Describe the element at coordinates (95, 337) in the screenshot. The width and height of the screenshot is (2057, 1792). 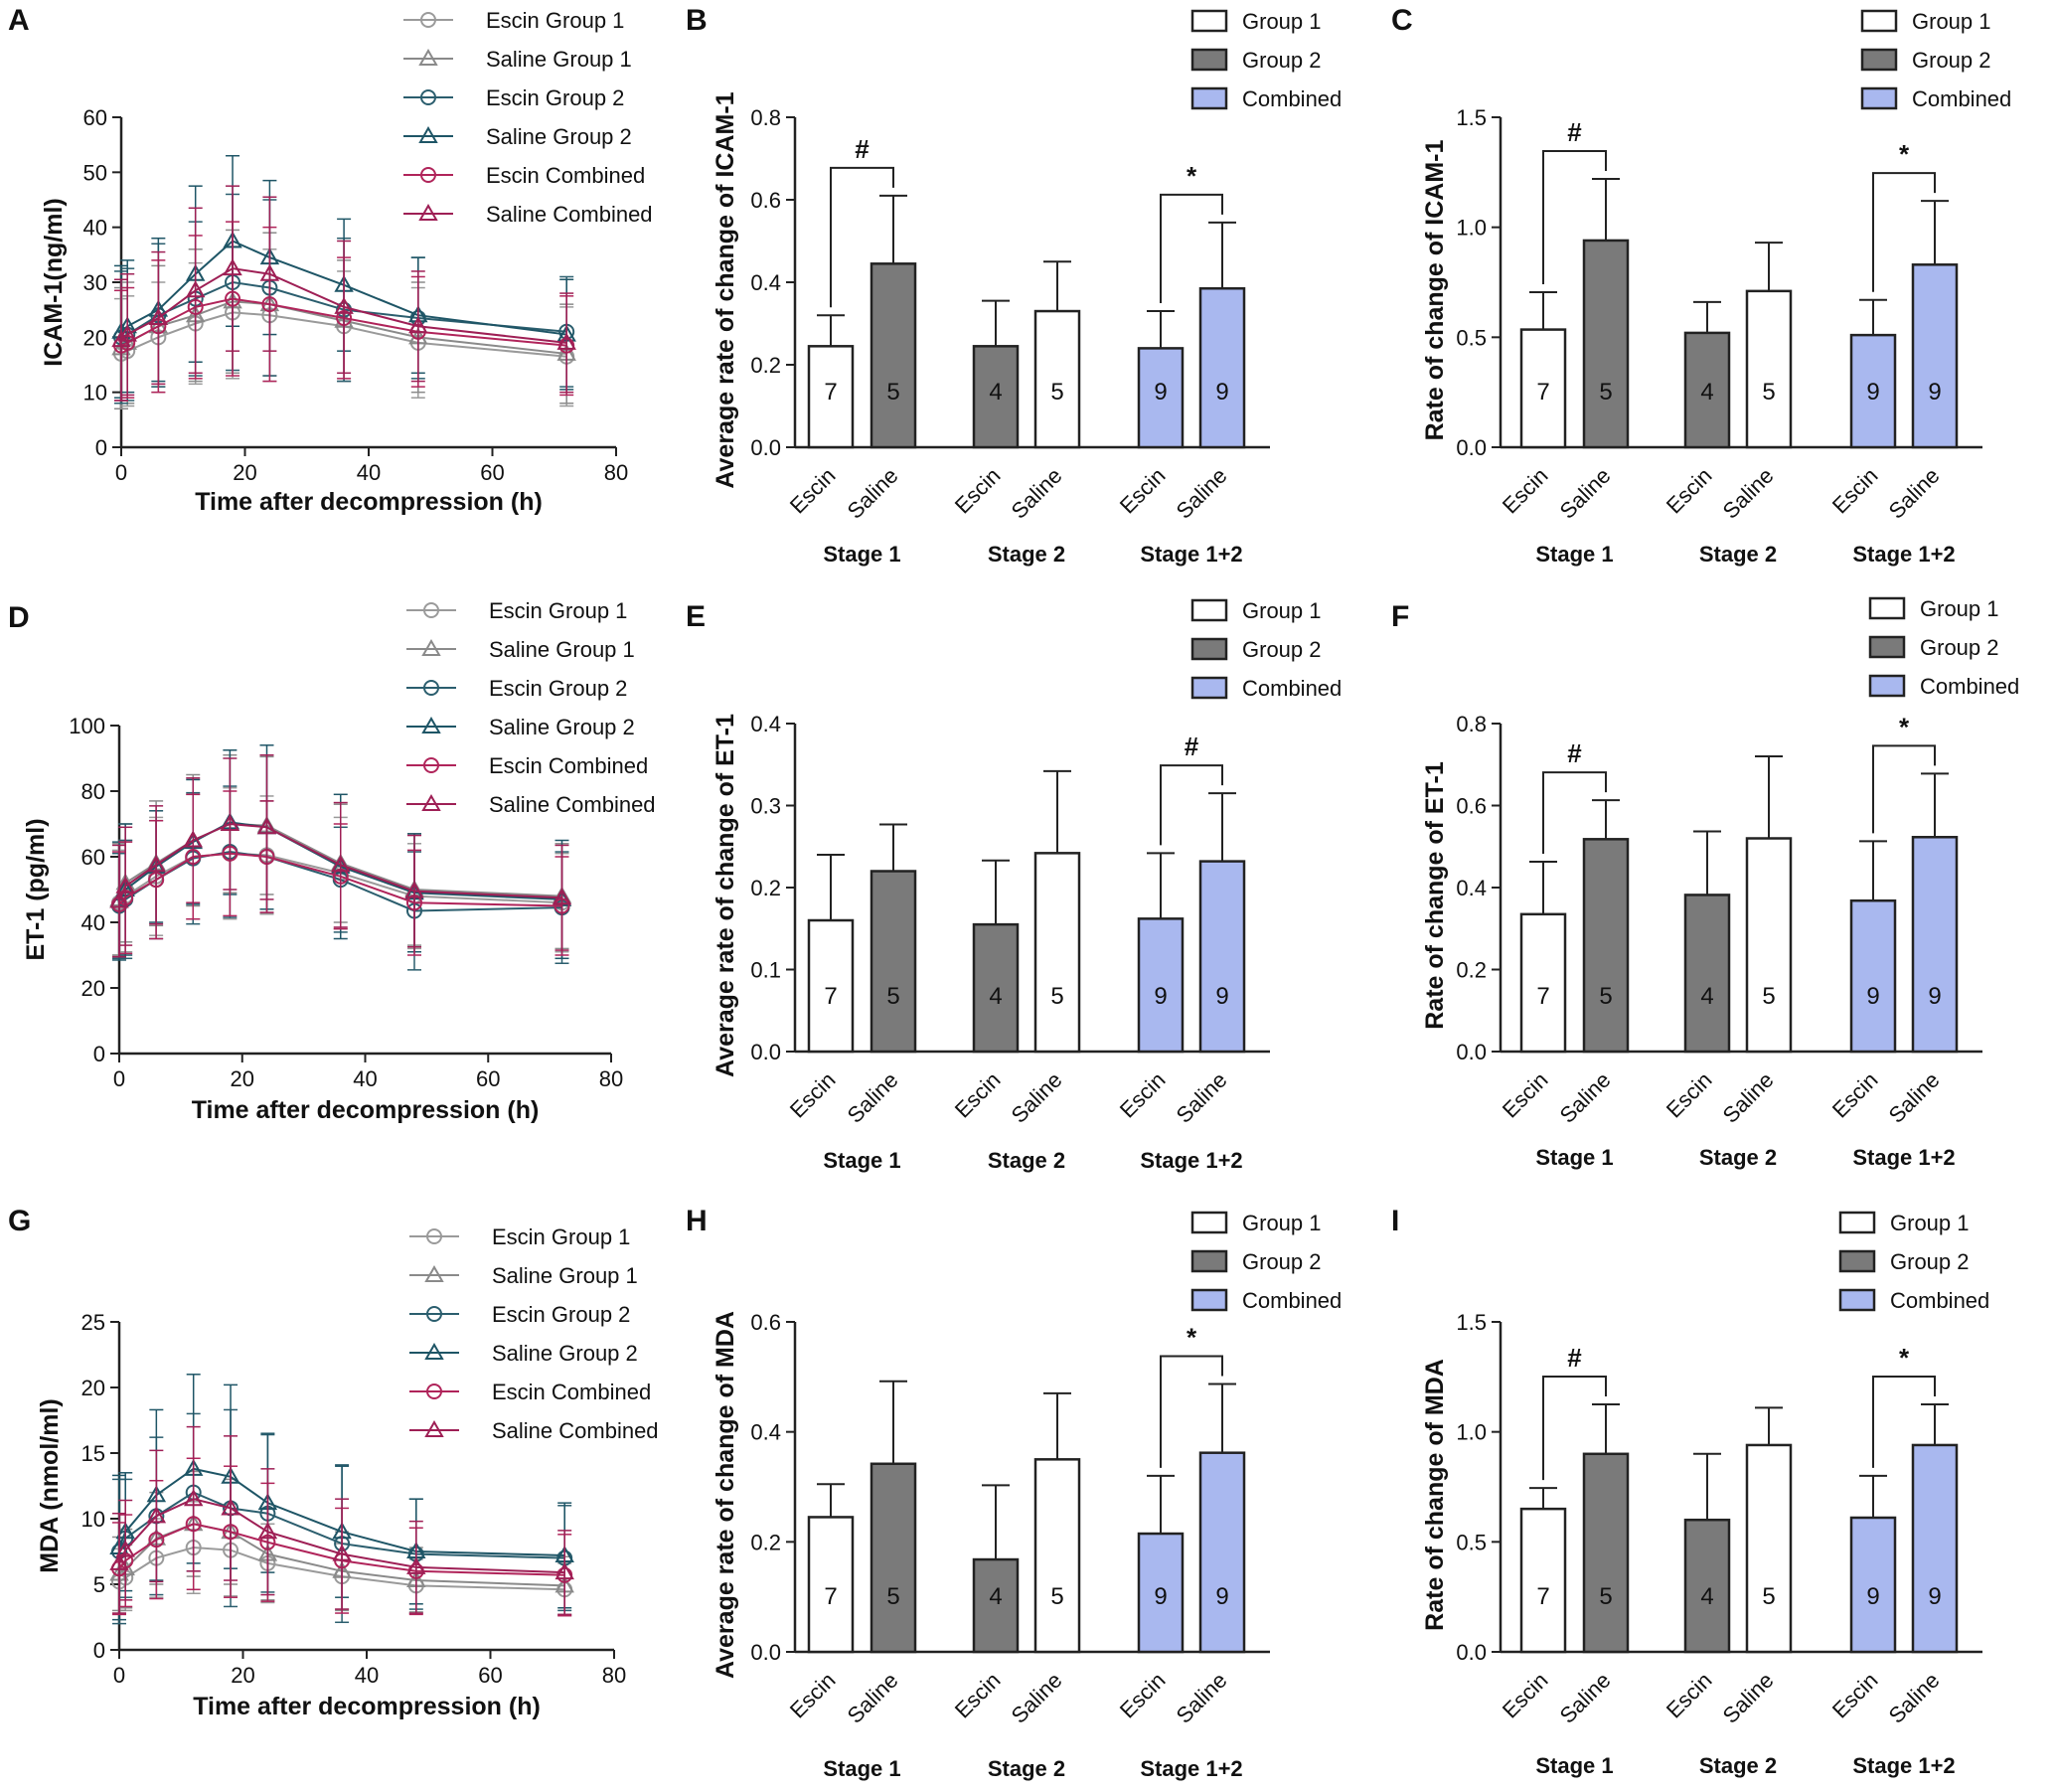
I see `y-tick-label: 20` at that location.